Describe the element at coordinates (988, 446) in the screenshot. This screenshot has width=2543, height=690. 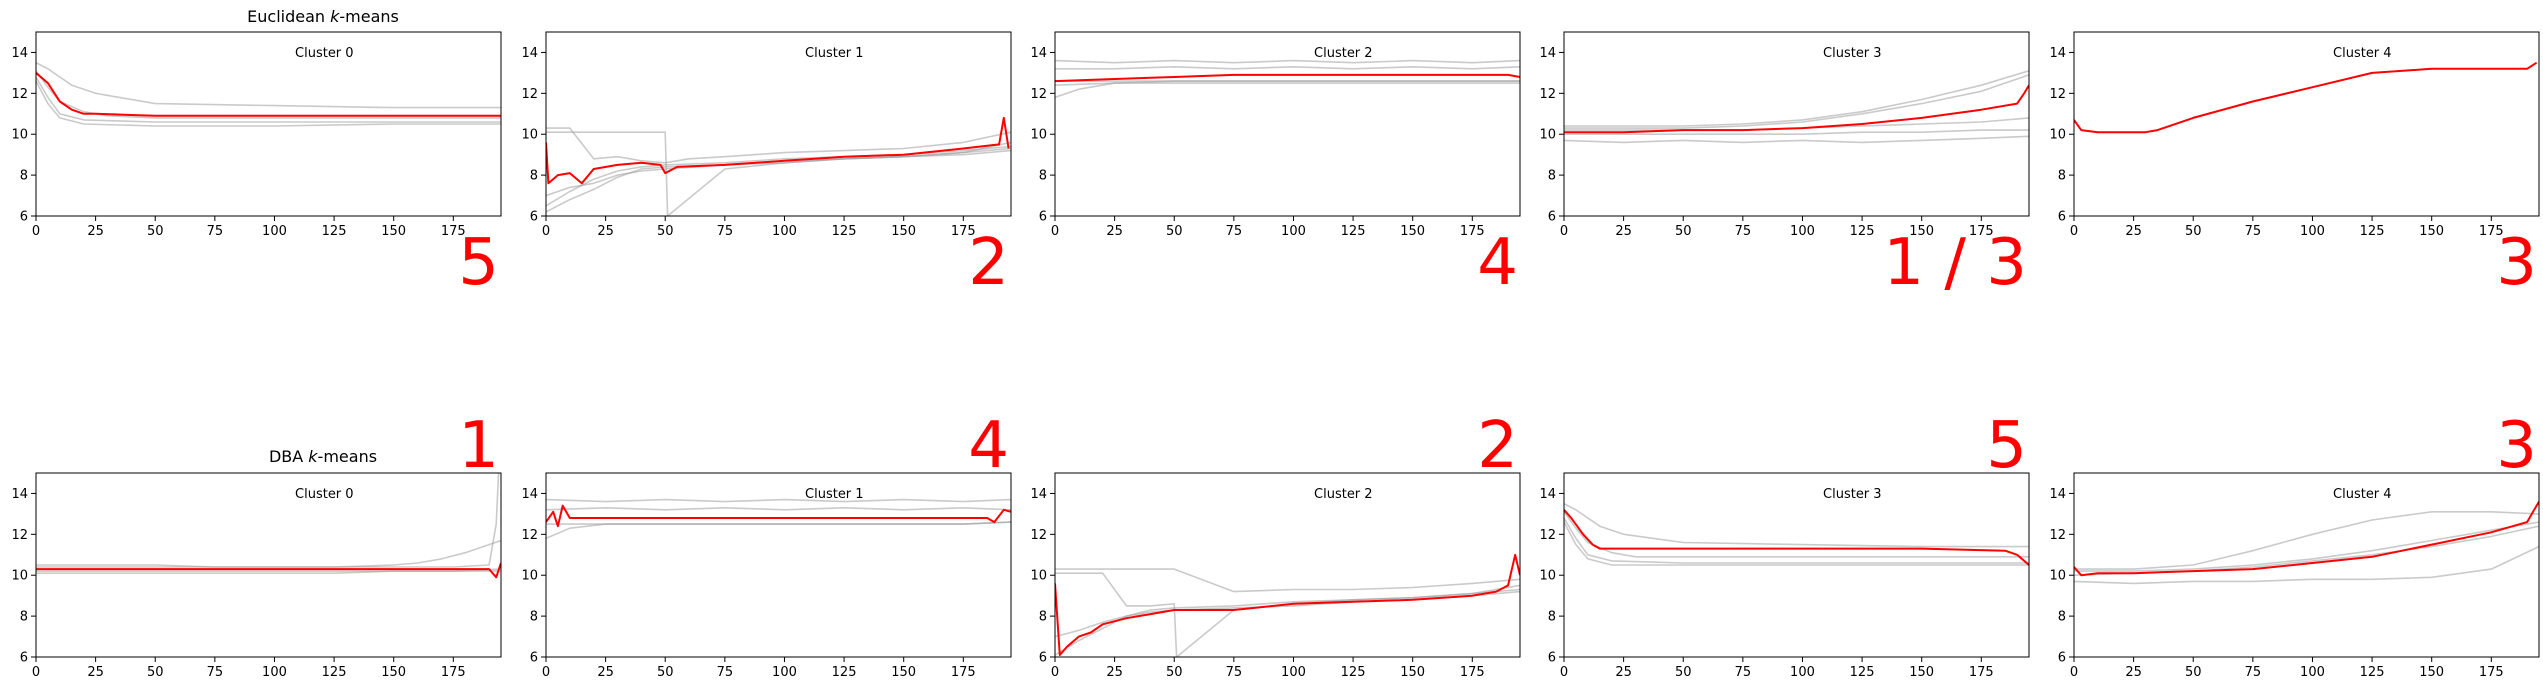
I see `rank-label: 4` at that location.